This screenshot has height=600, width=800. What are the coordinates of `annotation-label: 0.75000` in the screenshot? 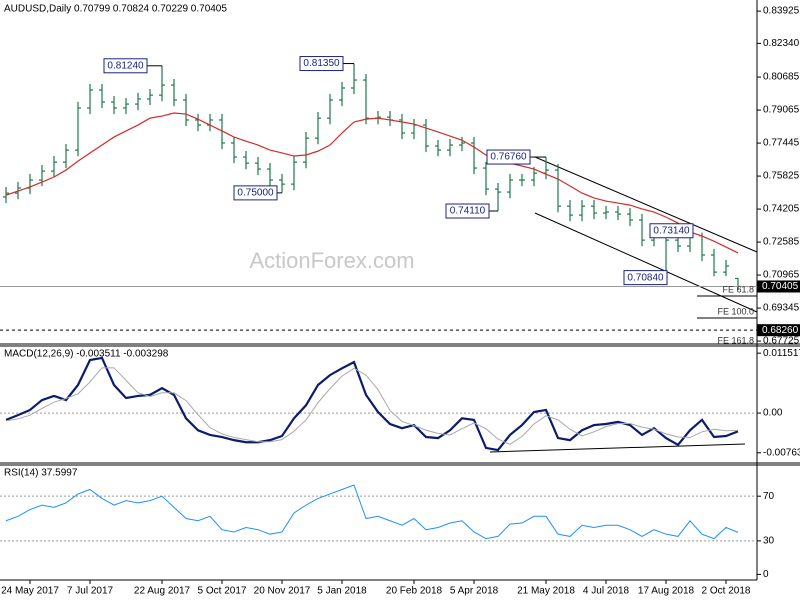 It's located at (255, 193).